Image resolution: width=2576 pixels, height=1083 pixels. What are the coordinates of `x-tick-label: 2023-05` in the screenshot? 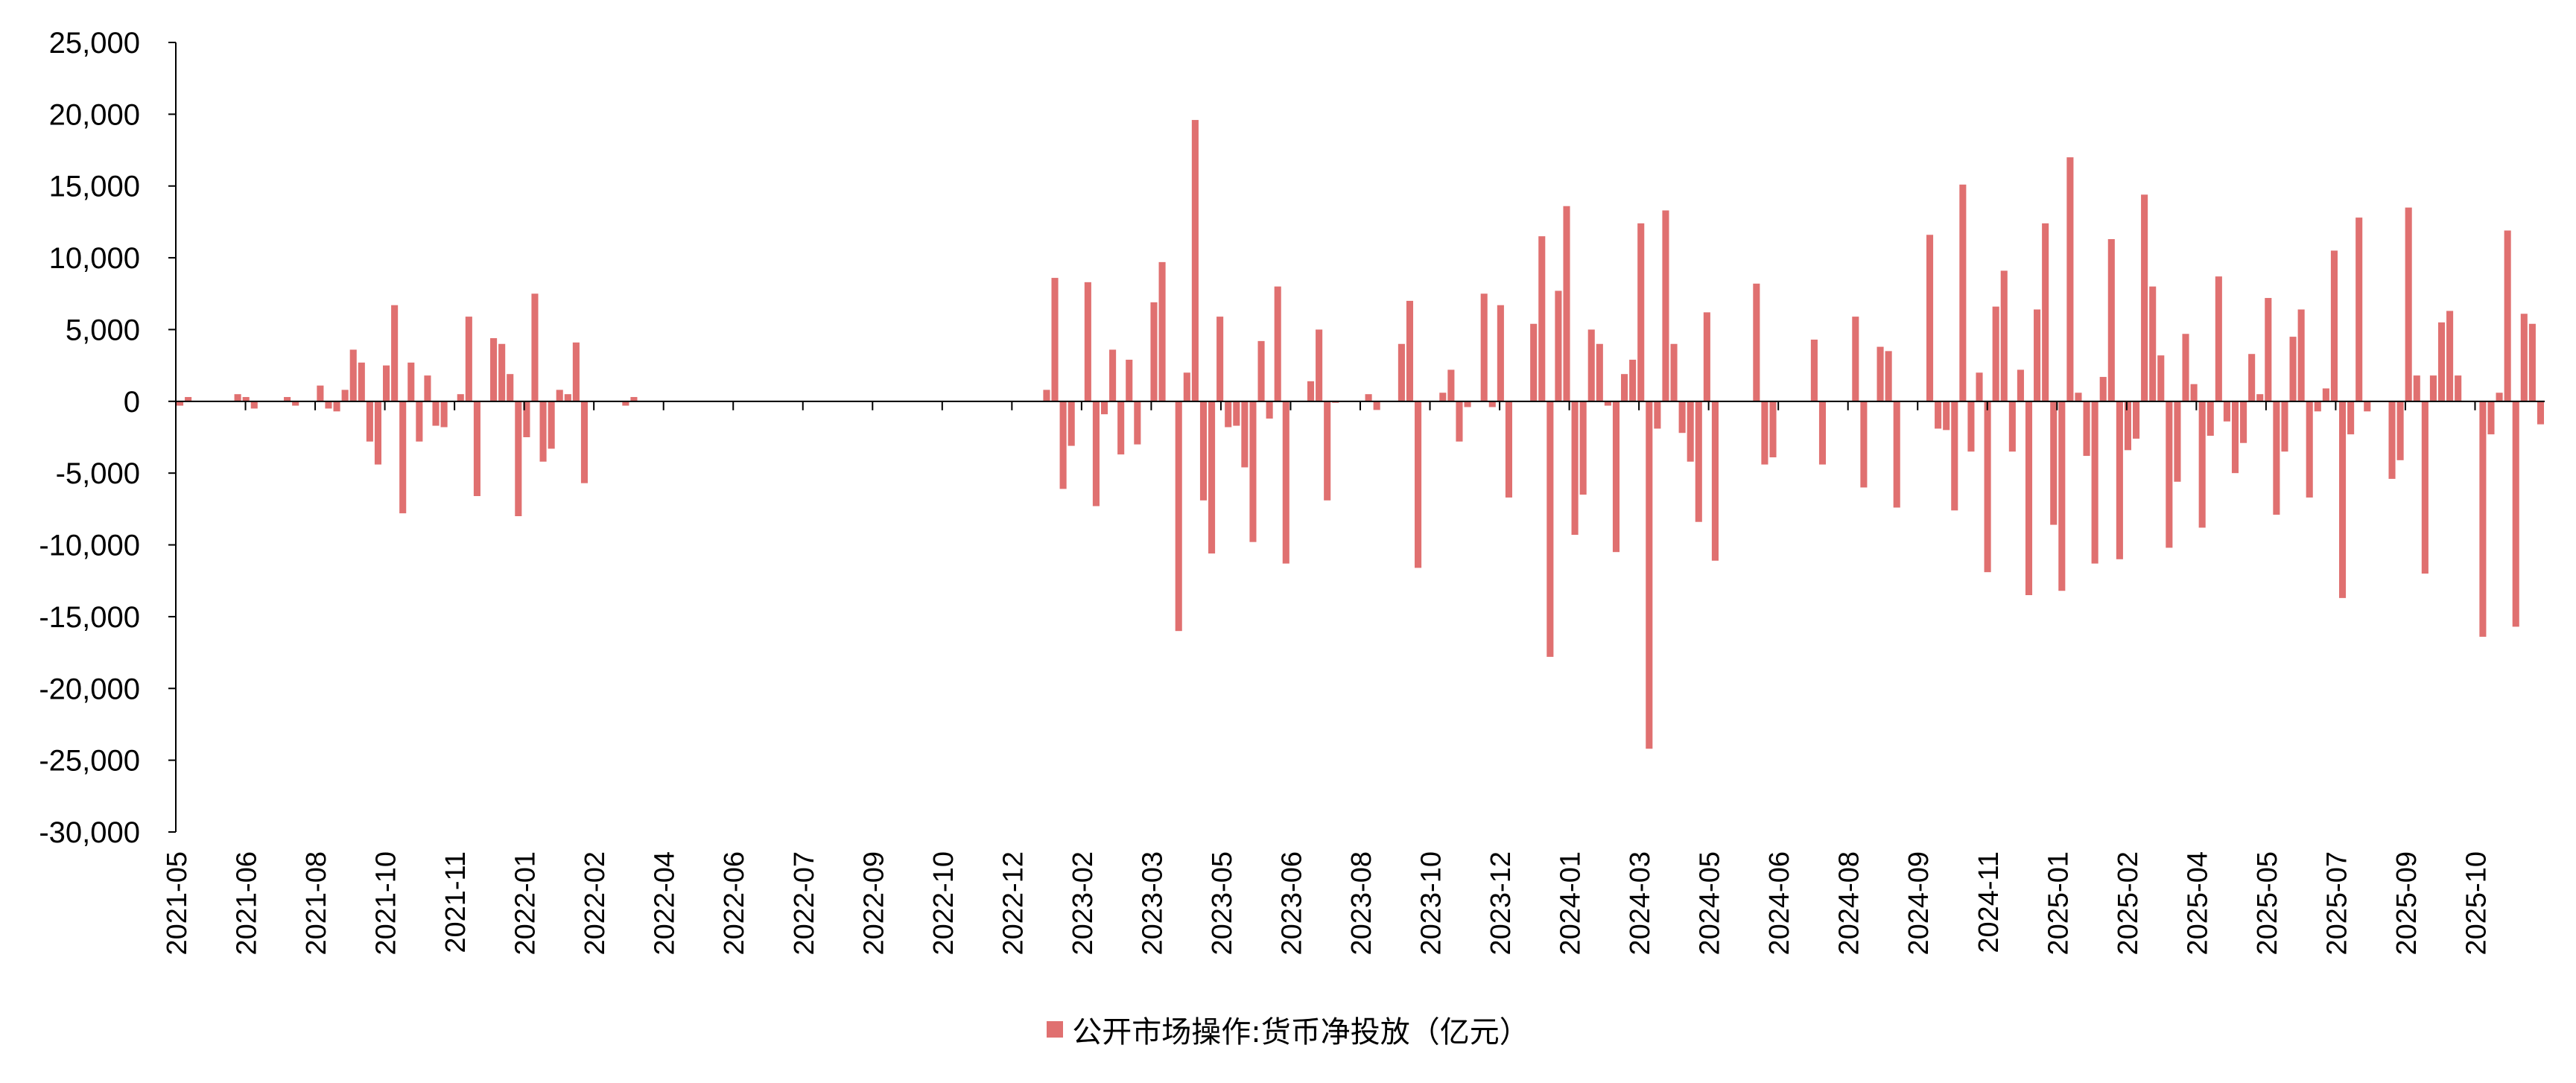 It's located at (1223, 903).